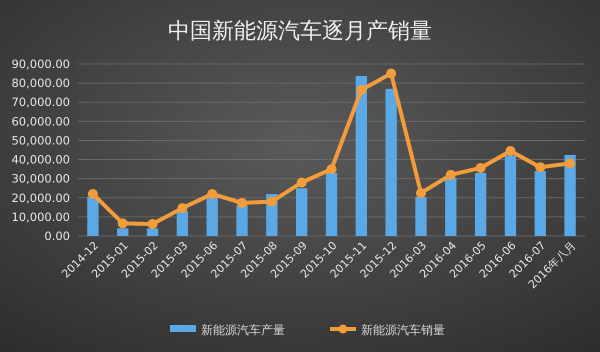 The image size is (600, 352). Describe the element at coordinates (40, 140) in the screenshot. I see `y-tick-label: 50,000.00` at that location.